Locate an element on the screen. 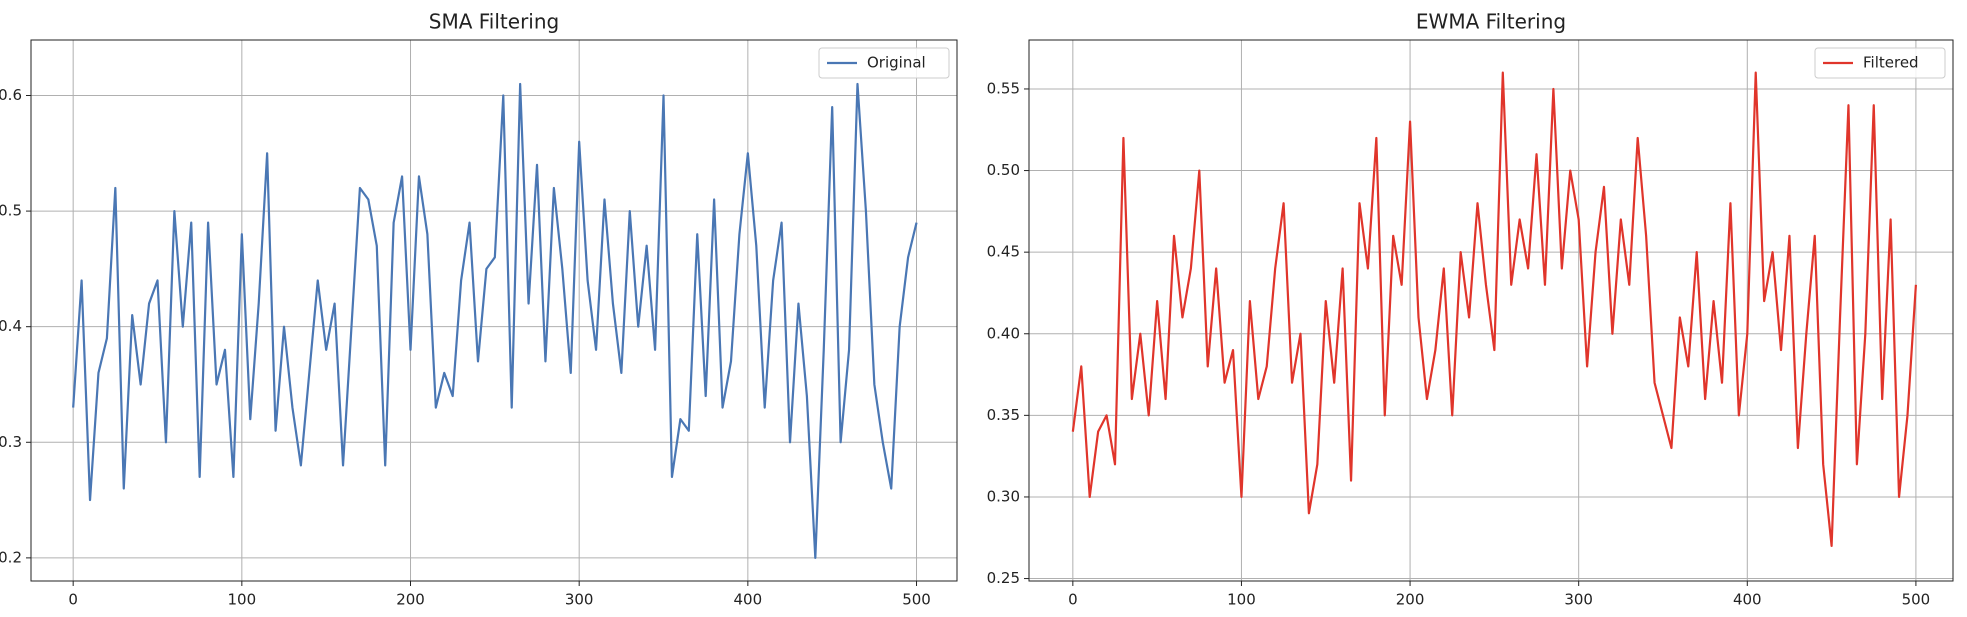  y-tick-label: 0.2 is located at coordinates (11, 557).